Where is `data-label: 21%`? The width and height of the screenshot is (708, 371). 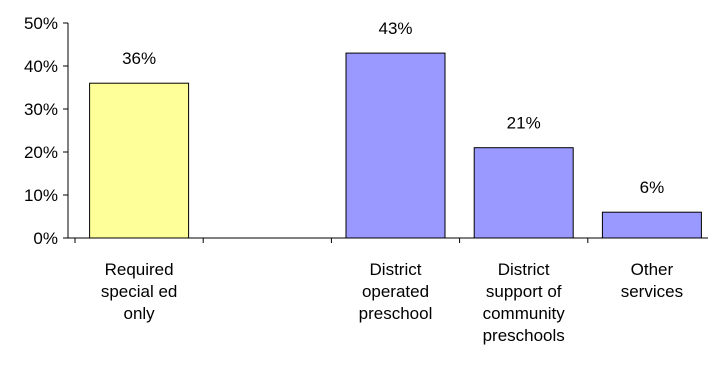
data-label: 21% is located at coordinates (524, 123).